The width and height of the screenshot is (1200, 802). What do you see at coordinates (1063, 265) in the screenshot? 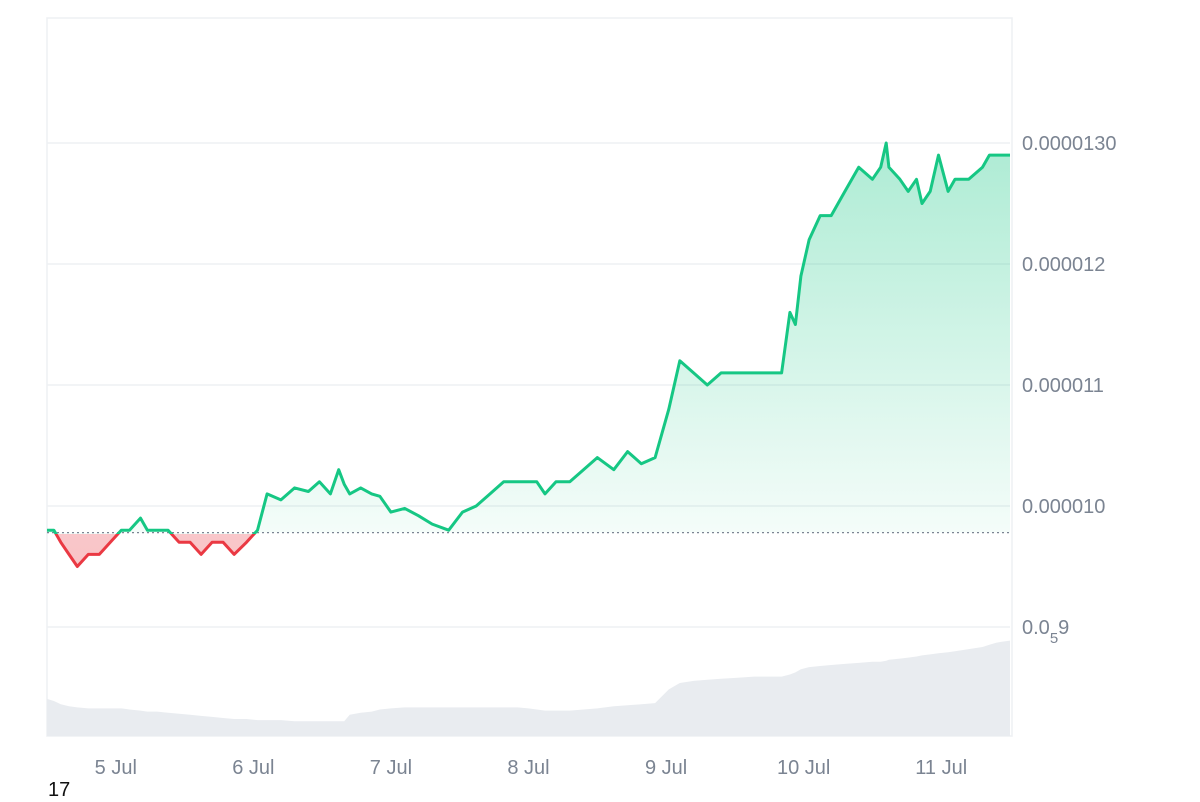
I see `y-tick-label-1: 0.000012` at bounding box center [1063, 265].